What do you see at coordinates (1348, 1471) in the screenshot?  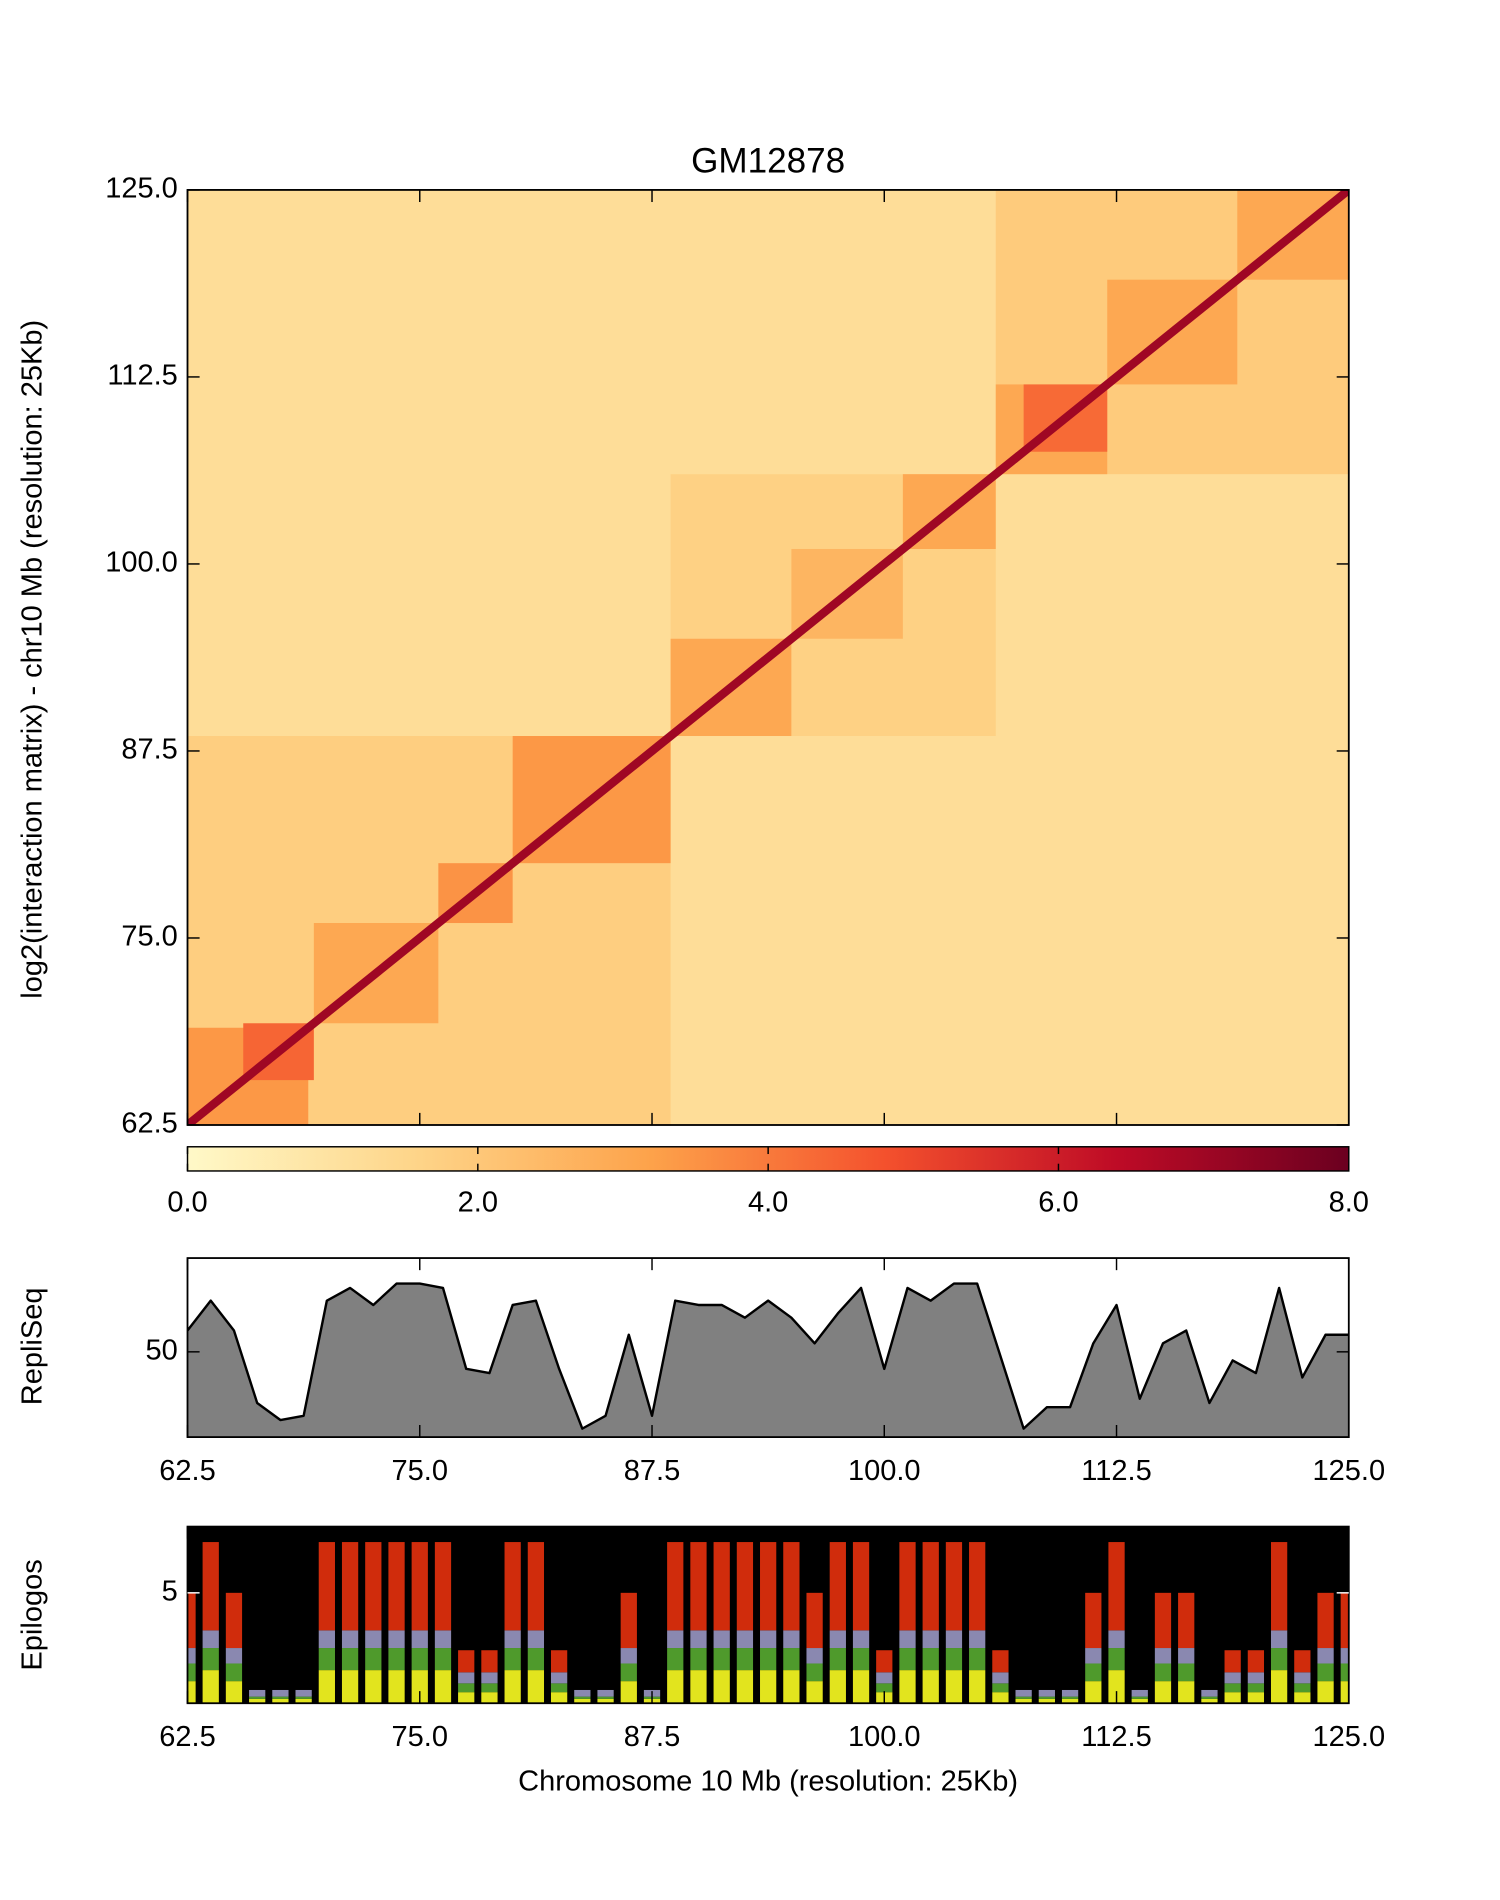 I see `x-tick-label: 125.0` at bounding box center [1348, 1471].